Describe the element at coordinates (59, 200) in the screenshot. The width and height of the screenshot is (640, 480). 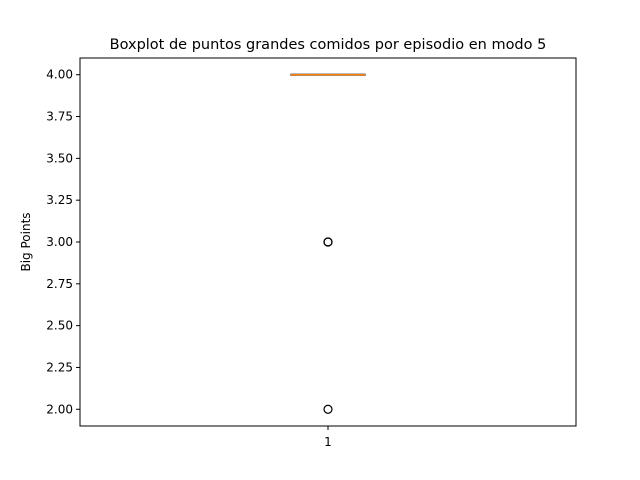
I see `y-tick-label: 3.25` at that location.